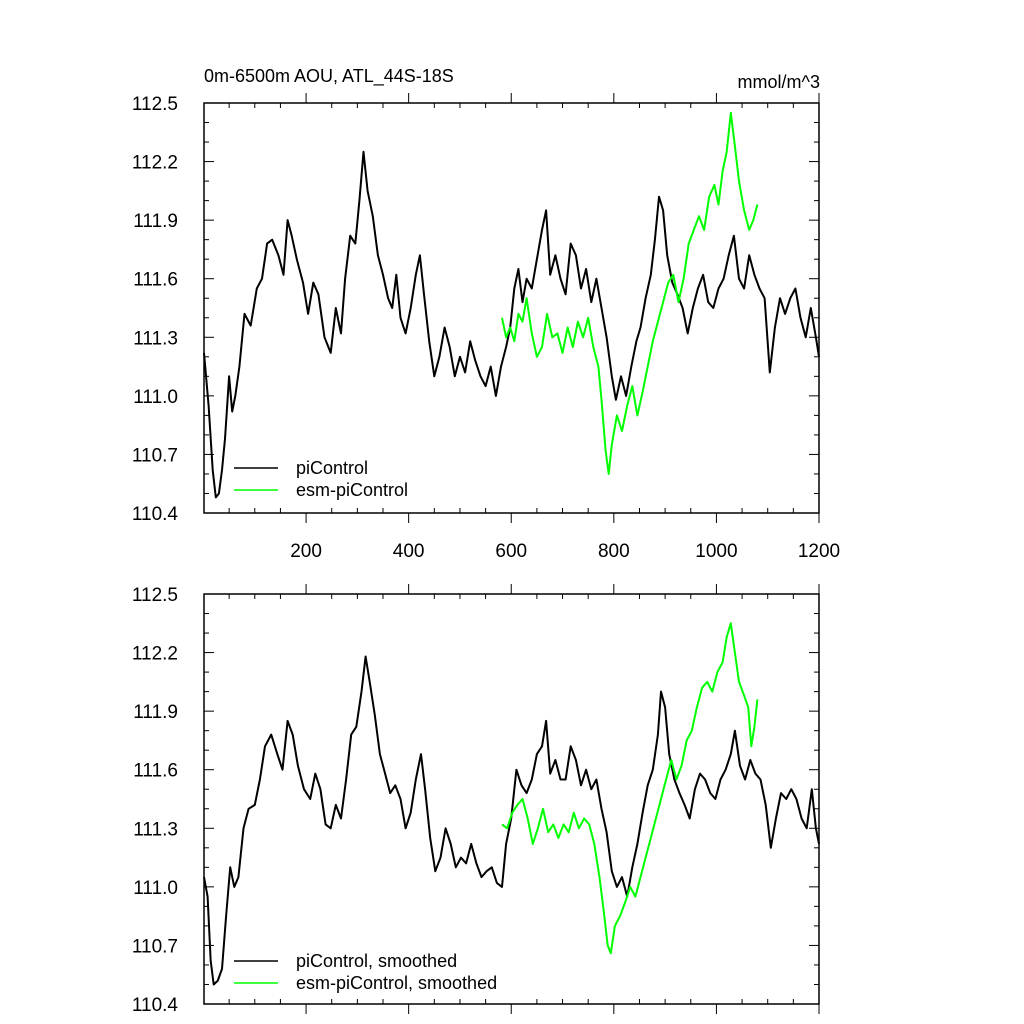 This screenshot has height=1024, width=1024. Describe the element at coordinates (306, 551) in the screenshot. I see `x-tick-label: 200` at that location.